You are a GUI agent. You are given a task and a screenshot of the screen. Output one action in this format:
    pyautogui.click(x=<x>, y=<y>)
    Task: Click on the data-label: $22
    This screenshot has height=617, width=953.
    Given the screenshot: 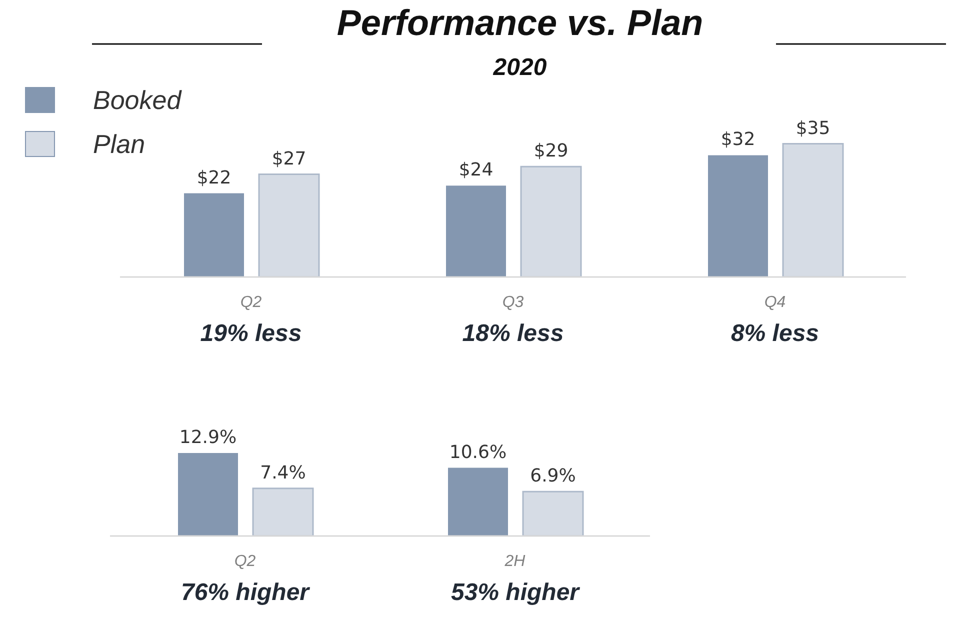 What is the action you would take?
    pyautogui.click(x=214, y=177)
    